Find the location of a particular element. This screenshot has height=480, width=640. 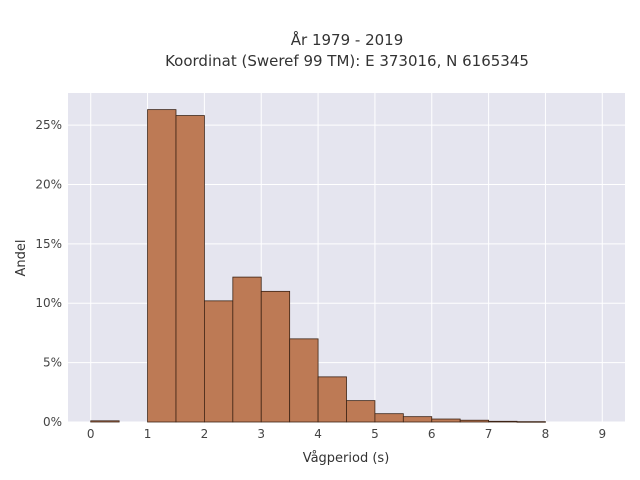

y-tick-label-4: 20% is located at coordinates (48, 184).